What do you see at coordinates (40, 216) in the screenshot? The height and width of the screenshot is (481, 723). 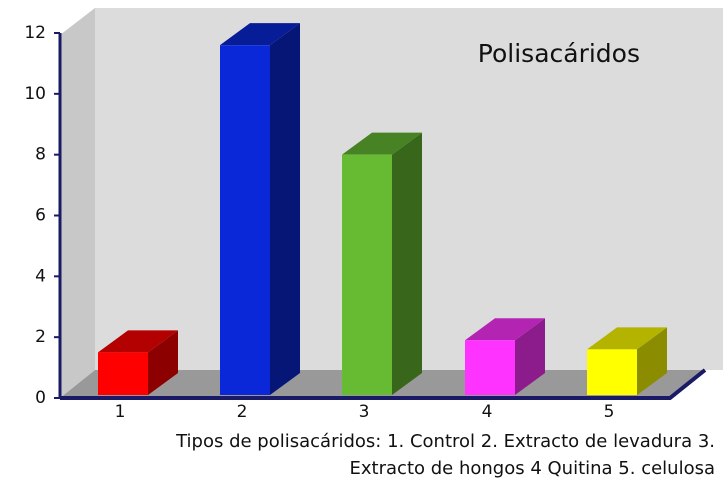 I see `y-tick-label: 6` at bounding box center [40, 216].